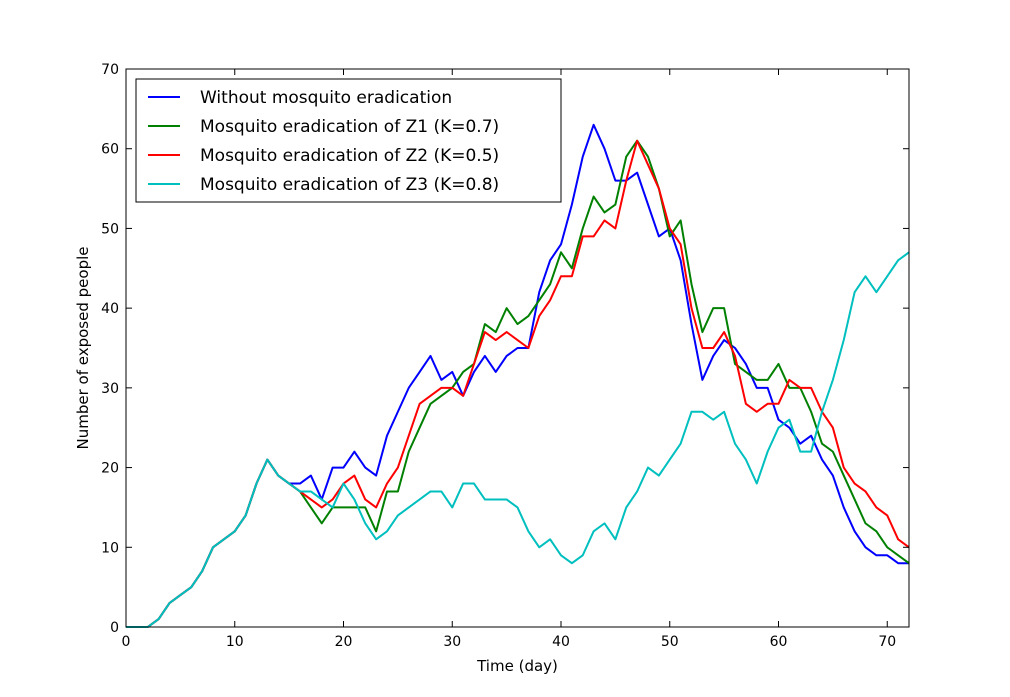  I want to click on y-tick-label: 60, so click(110, 150).